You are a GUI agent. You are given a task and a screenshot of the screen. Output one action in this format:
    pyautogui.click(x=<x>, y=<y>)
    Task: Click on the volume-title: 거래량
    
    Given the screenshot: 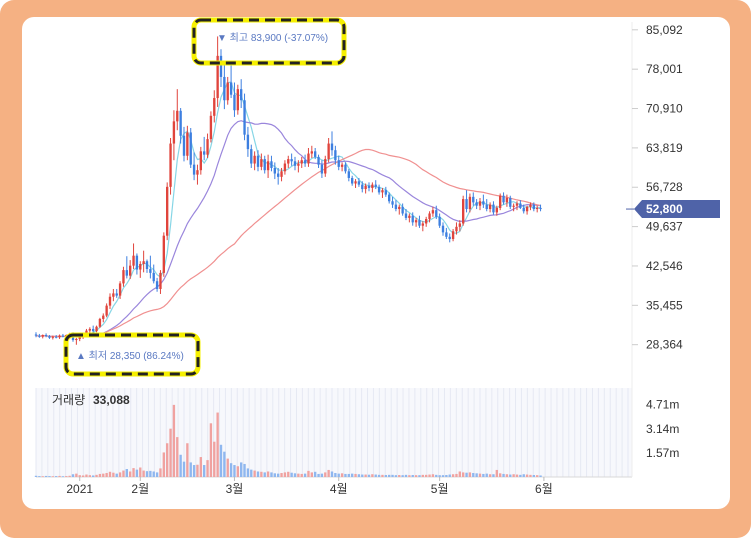 What is the action you would take?
    pyautogui.click(x=68, y=400)
    